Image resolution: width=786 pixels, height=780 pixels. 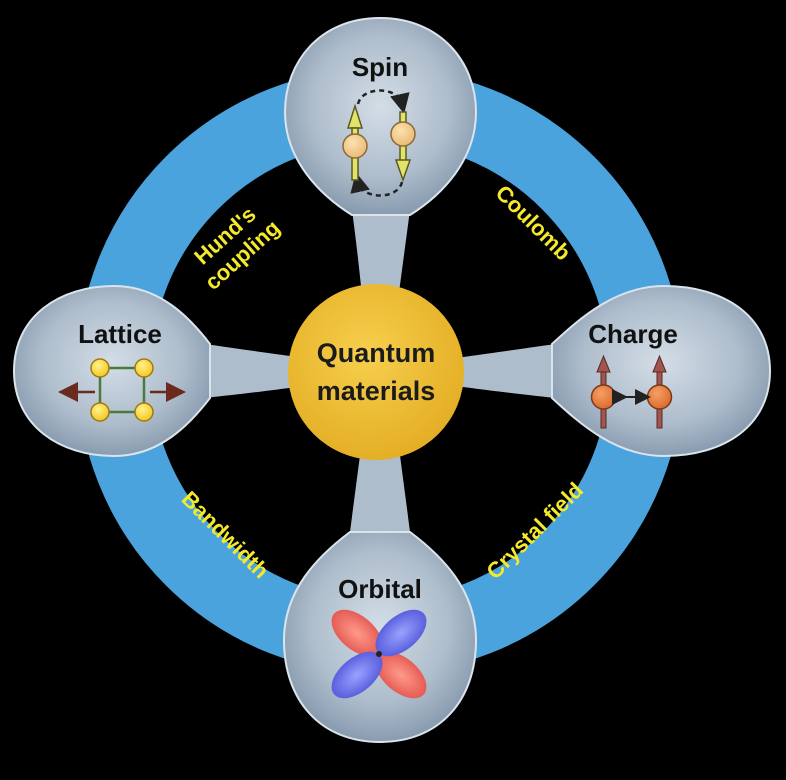 I want to click on center-circle, so click(x=376, y=372).